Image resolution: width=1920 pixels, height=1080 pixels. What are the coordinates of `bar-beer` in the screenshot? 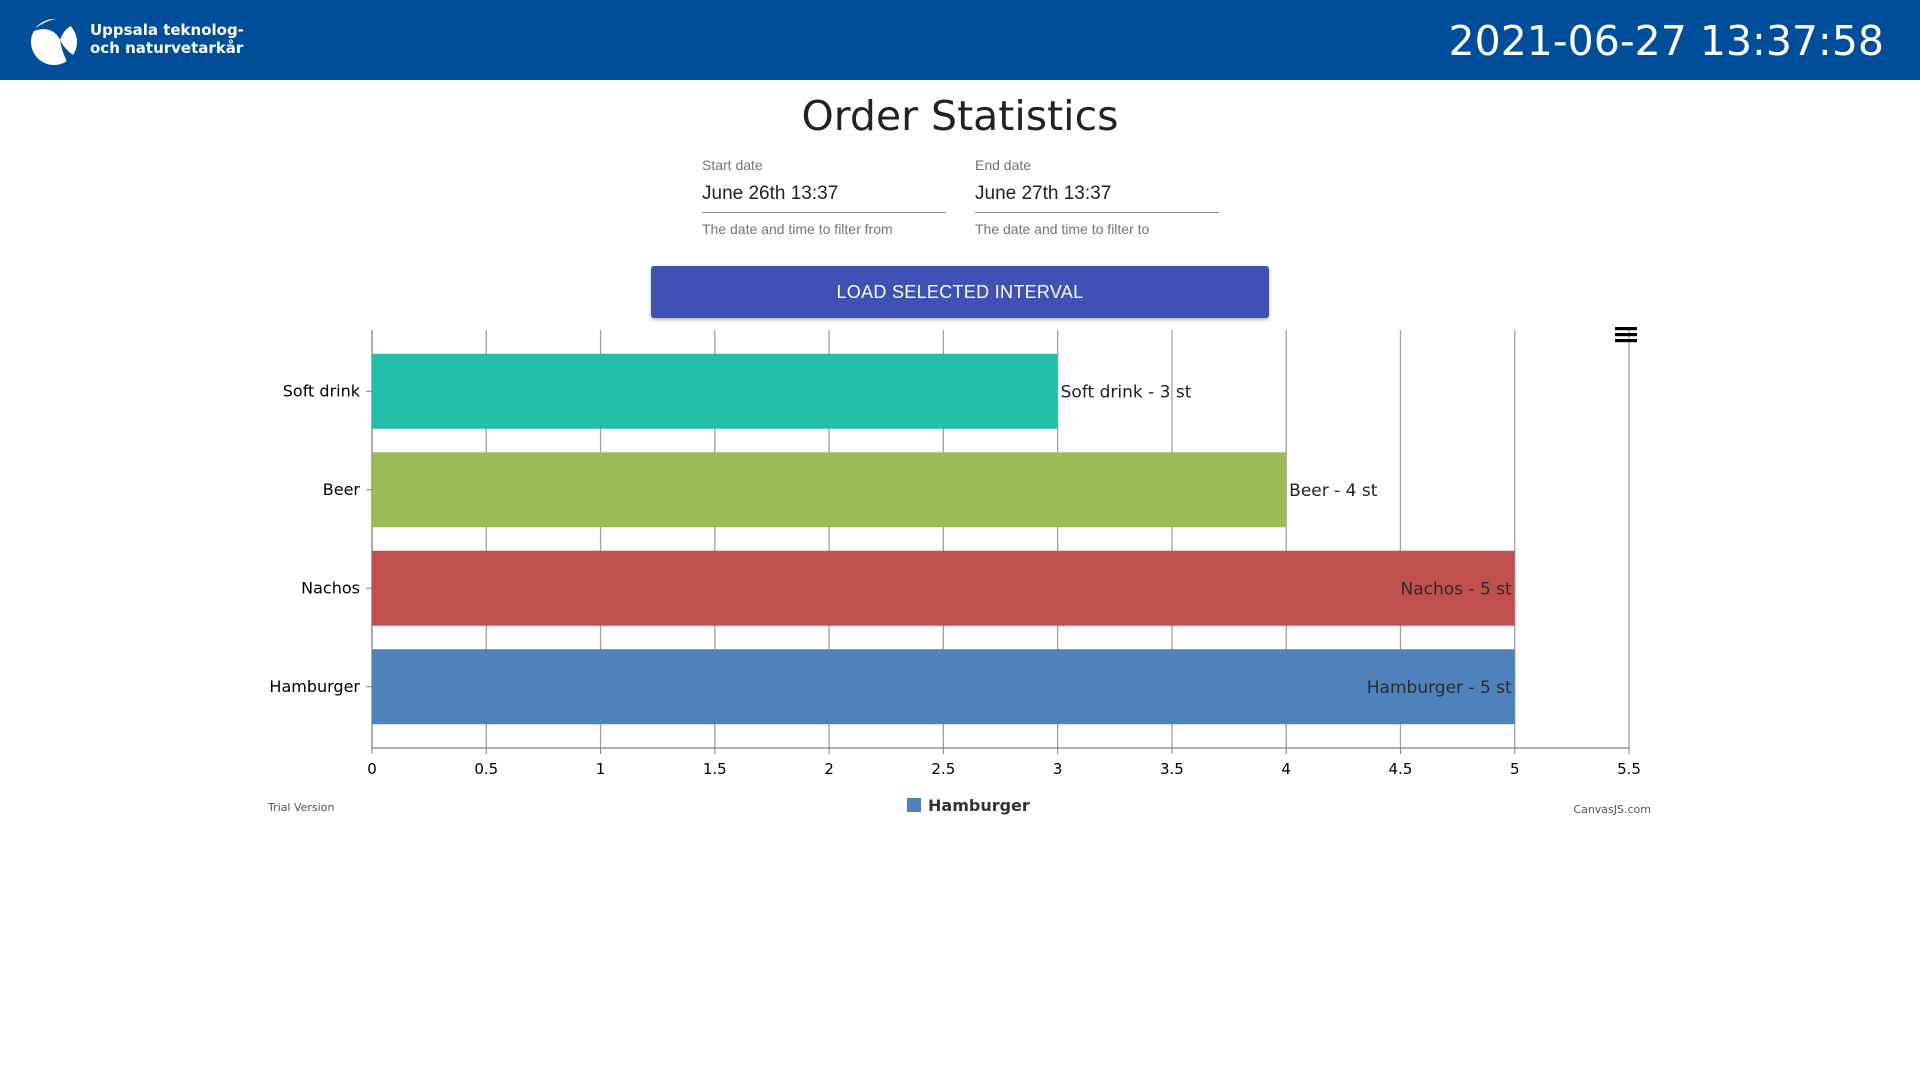 It's located at (829, 490).